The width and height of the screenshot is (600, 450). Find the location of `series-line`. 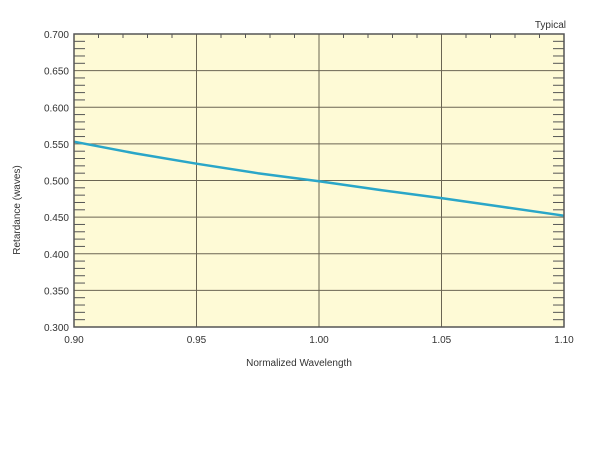

series-line is located at coordinates (319, 178).